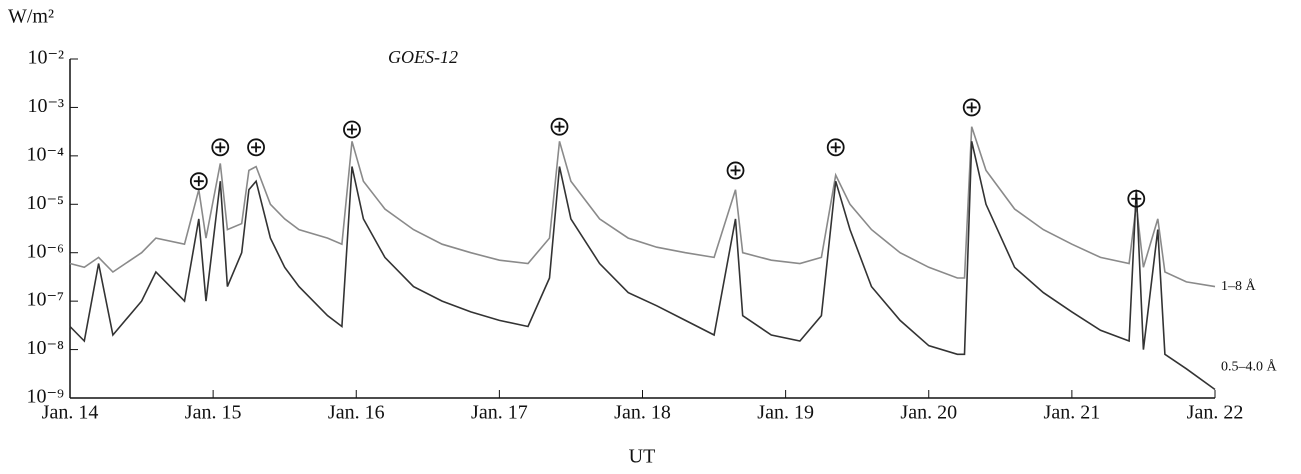 This screenshot has width=1301, height=474. I want to click on y-tick-label: 10⁻⁴, so click(45, 154).